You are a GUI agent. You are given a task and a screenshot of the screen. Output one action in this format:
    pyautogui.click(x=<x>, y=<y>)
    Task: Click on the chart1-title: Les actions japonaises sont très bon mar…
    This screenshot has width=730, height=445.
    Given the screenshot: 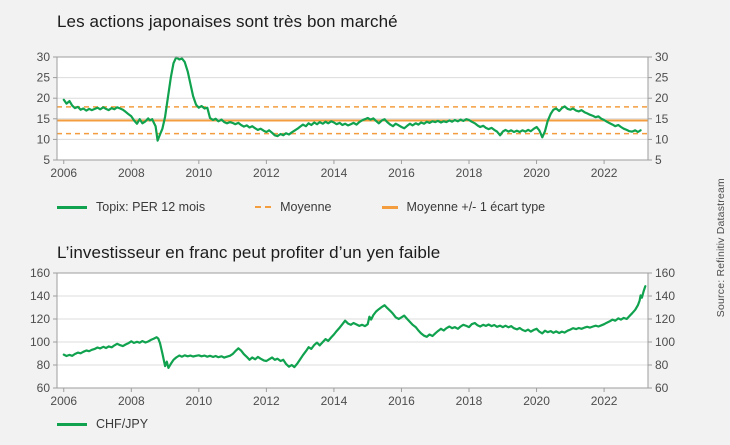 What is the action you would take?
    pyautogui.click(x=227, y=21)
    